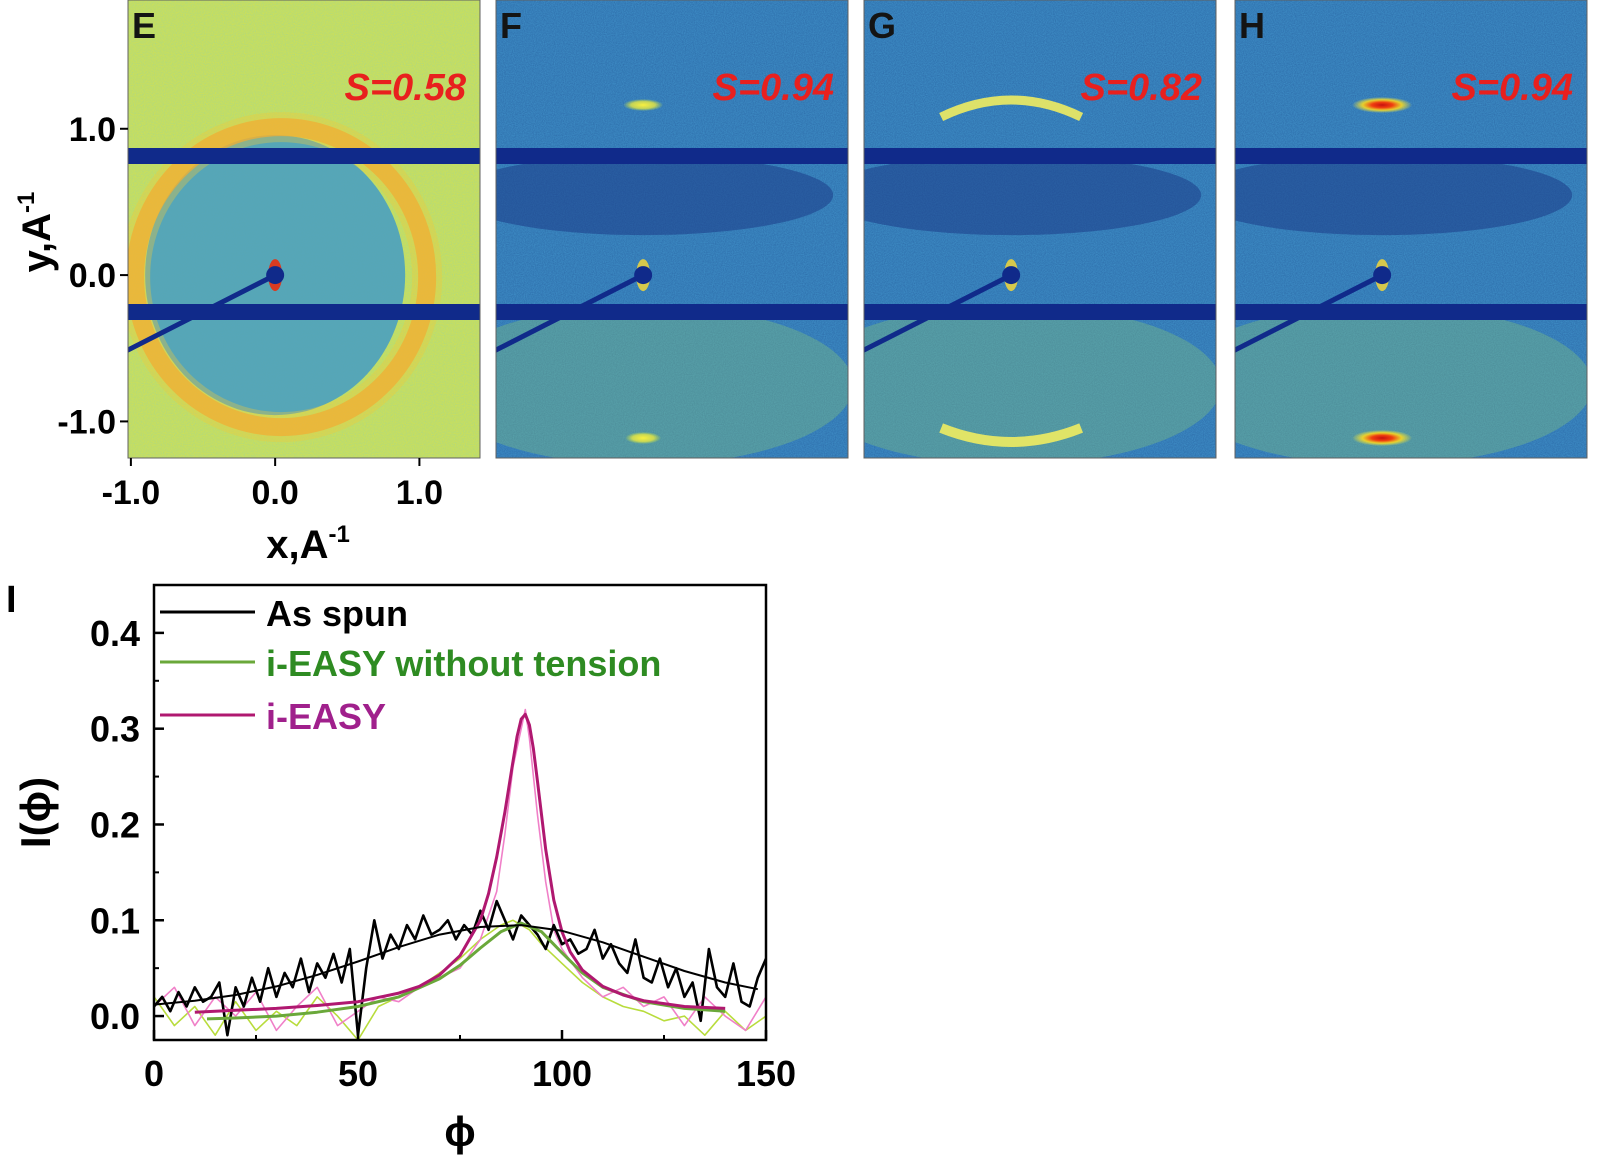 The width and height of the screenshot is (1600, 1158). Describe the element at coordinates (459, 1131) in the screenshot. I see `x-axis-label: ϕ` at that location.